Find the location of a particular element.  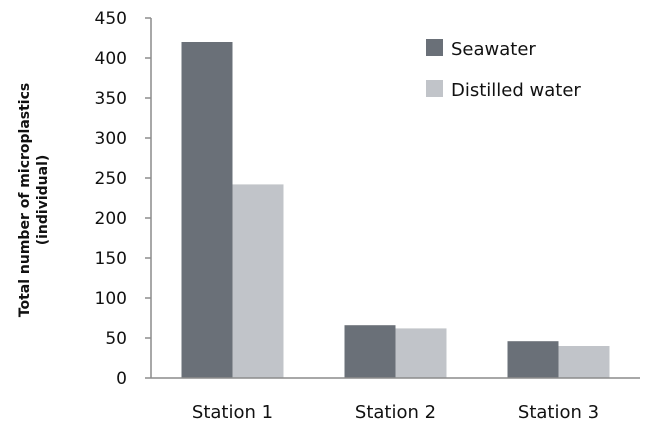

x-category-label: Station 1 is located at coordinates (232, 412).